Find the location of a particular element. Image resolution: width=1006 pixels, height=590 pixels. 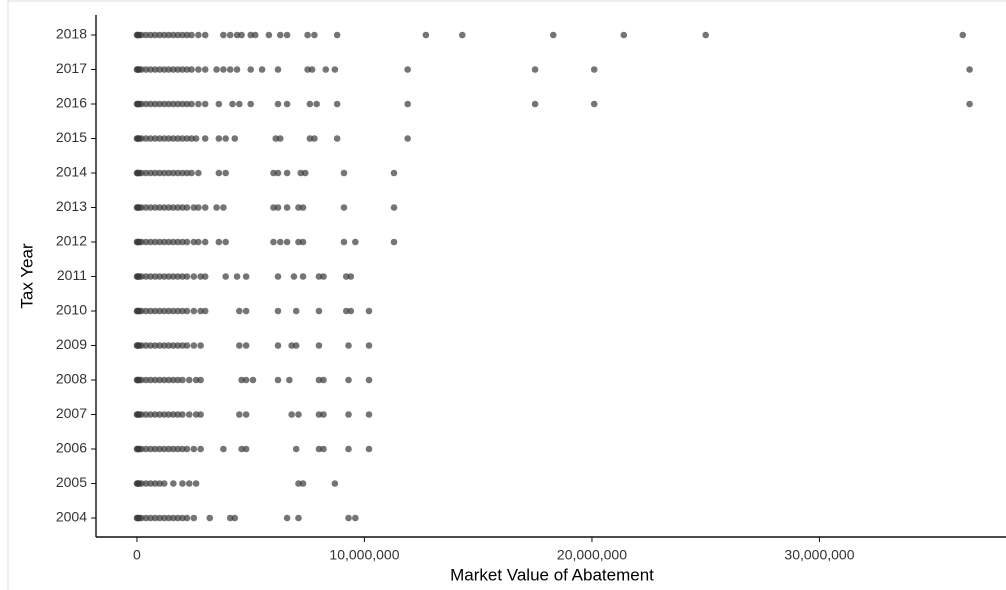

y-tick-label: 2015 is located at coordinates (71, 137).